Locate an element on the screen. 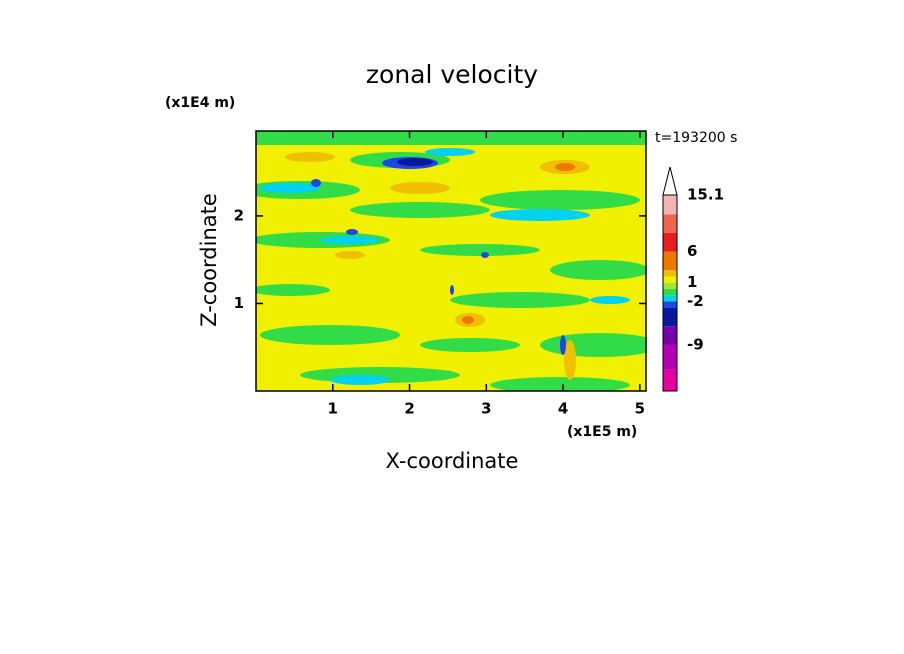 This screenshot has width=904, height=654. y-unit: (x1E4 m) is located at coordinates (200, 103).